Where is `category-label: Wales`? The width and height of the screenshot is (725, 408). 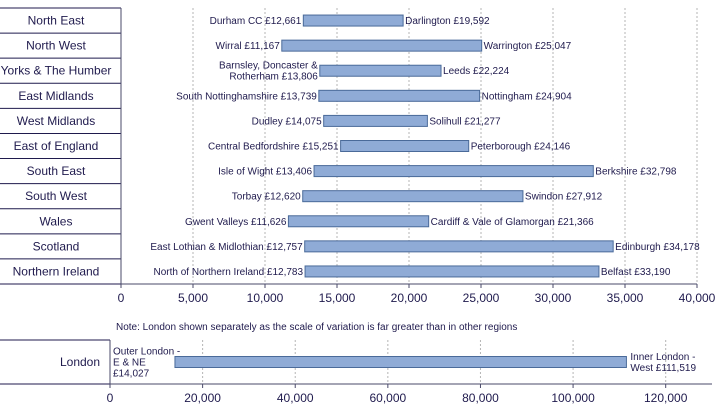 category-label: Wales is located at coordinates (56, 221).